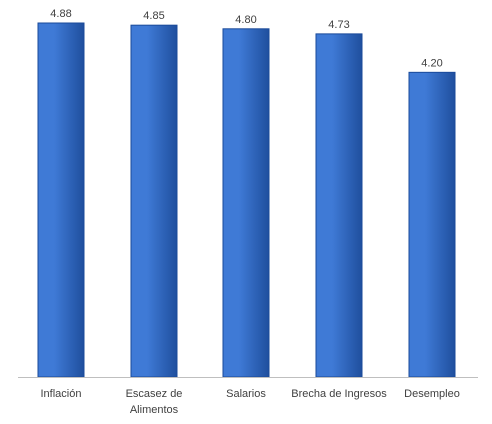 Image resolution: width=492 pixels, height=424 pixels. I want to click on data-label: 4.73, so click(338, 25).